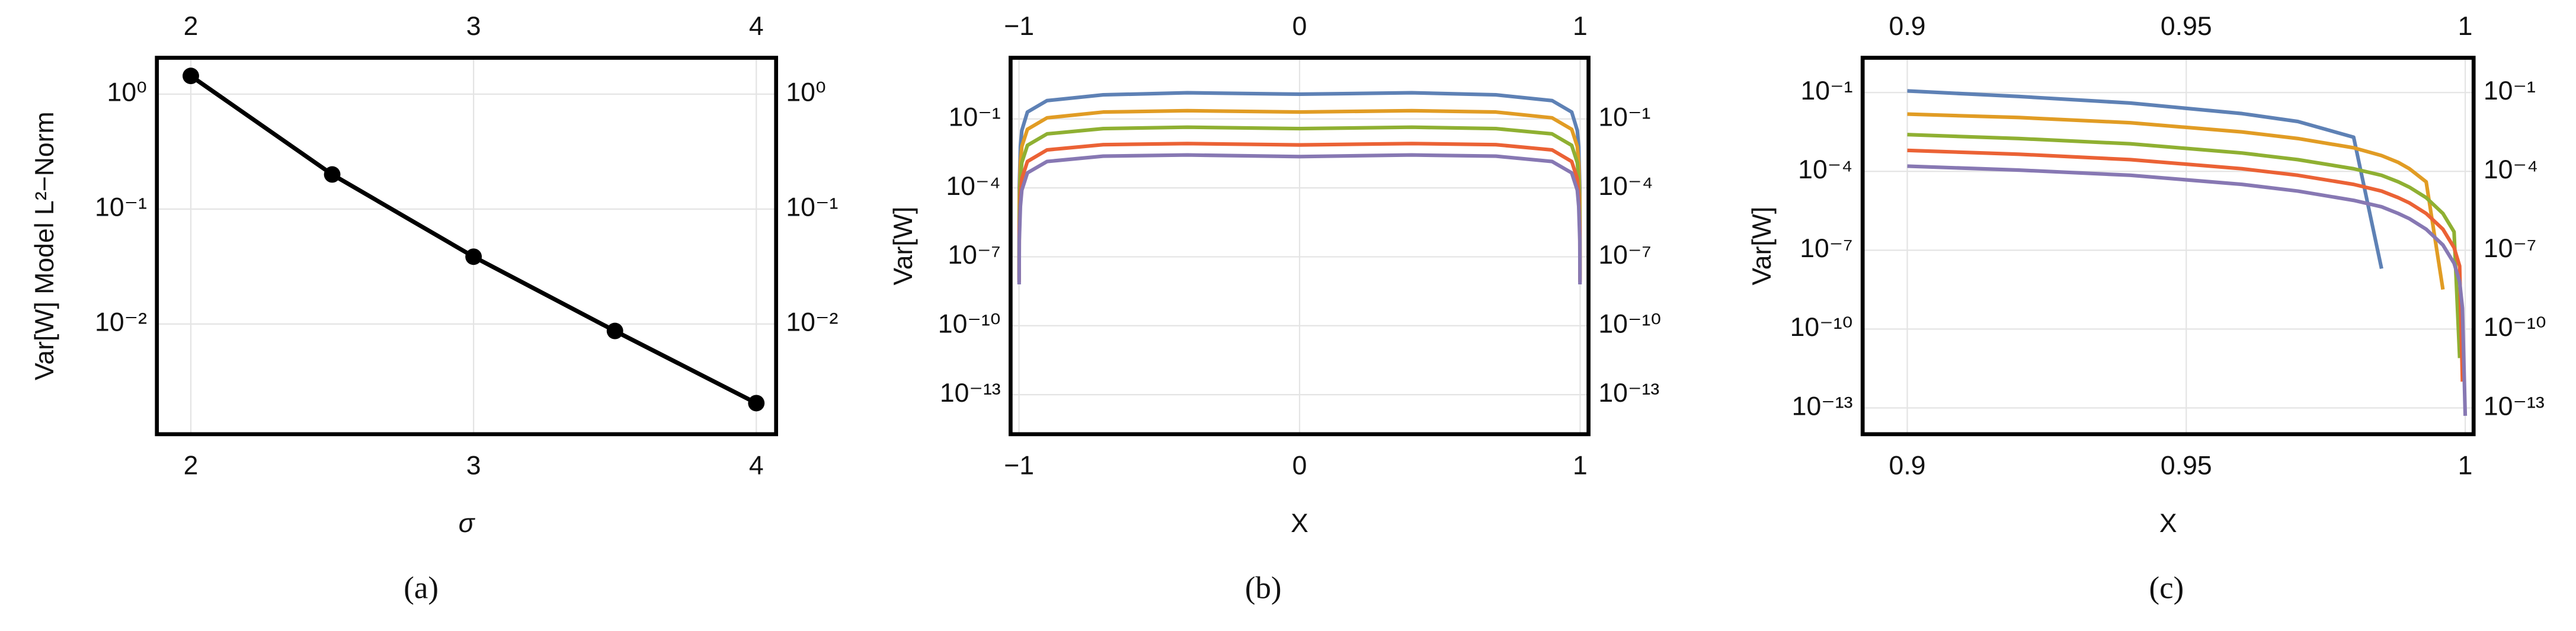 This screenshot has height=631, width=2576. Describe the element at coordinates (467, 523) in the screenshot. I see `x-axis-label: σ` at that location.